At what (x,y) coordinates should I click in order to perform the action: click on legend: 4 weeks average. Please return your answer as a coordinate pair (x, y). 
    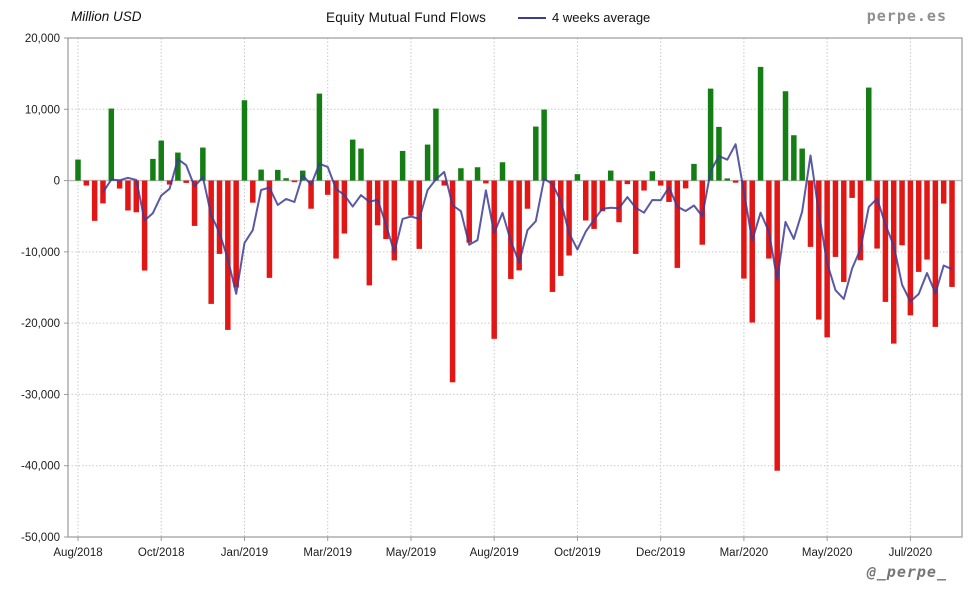
    Looking at the image, I should click on (584, 17).